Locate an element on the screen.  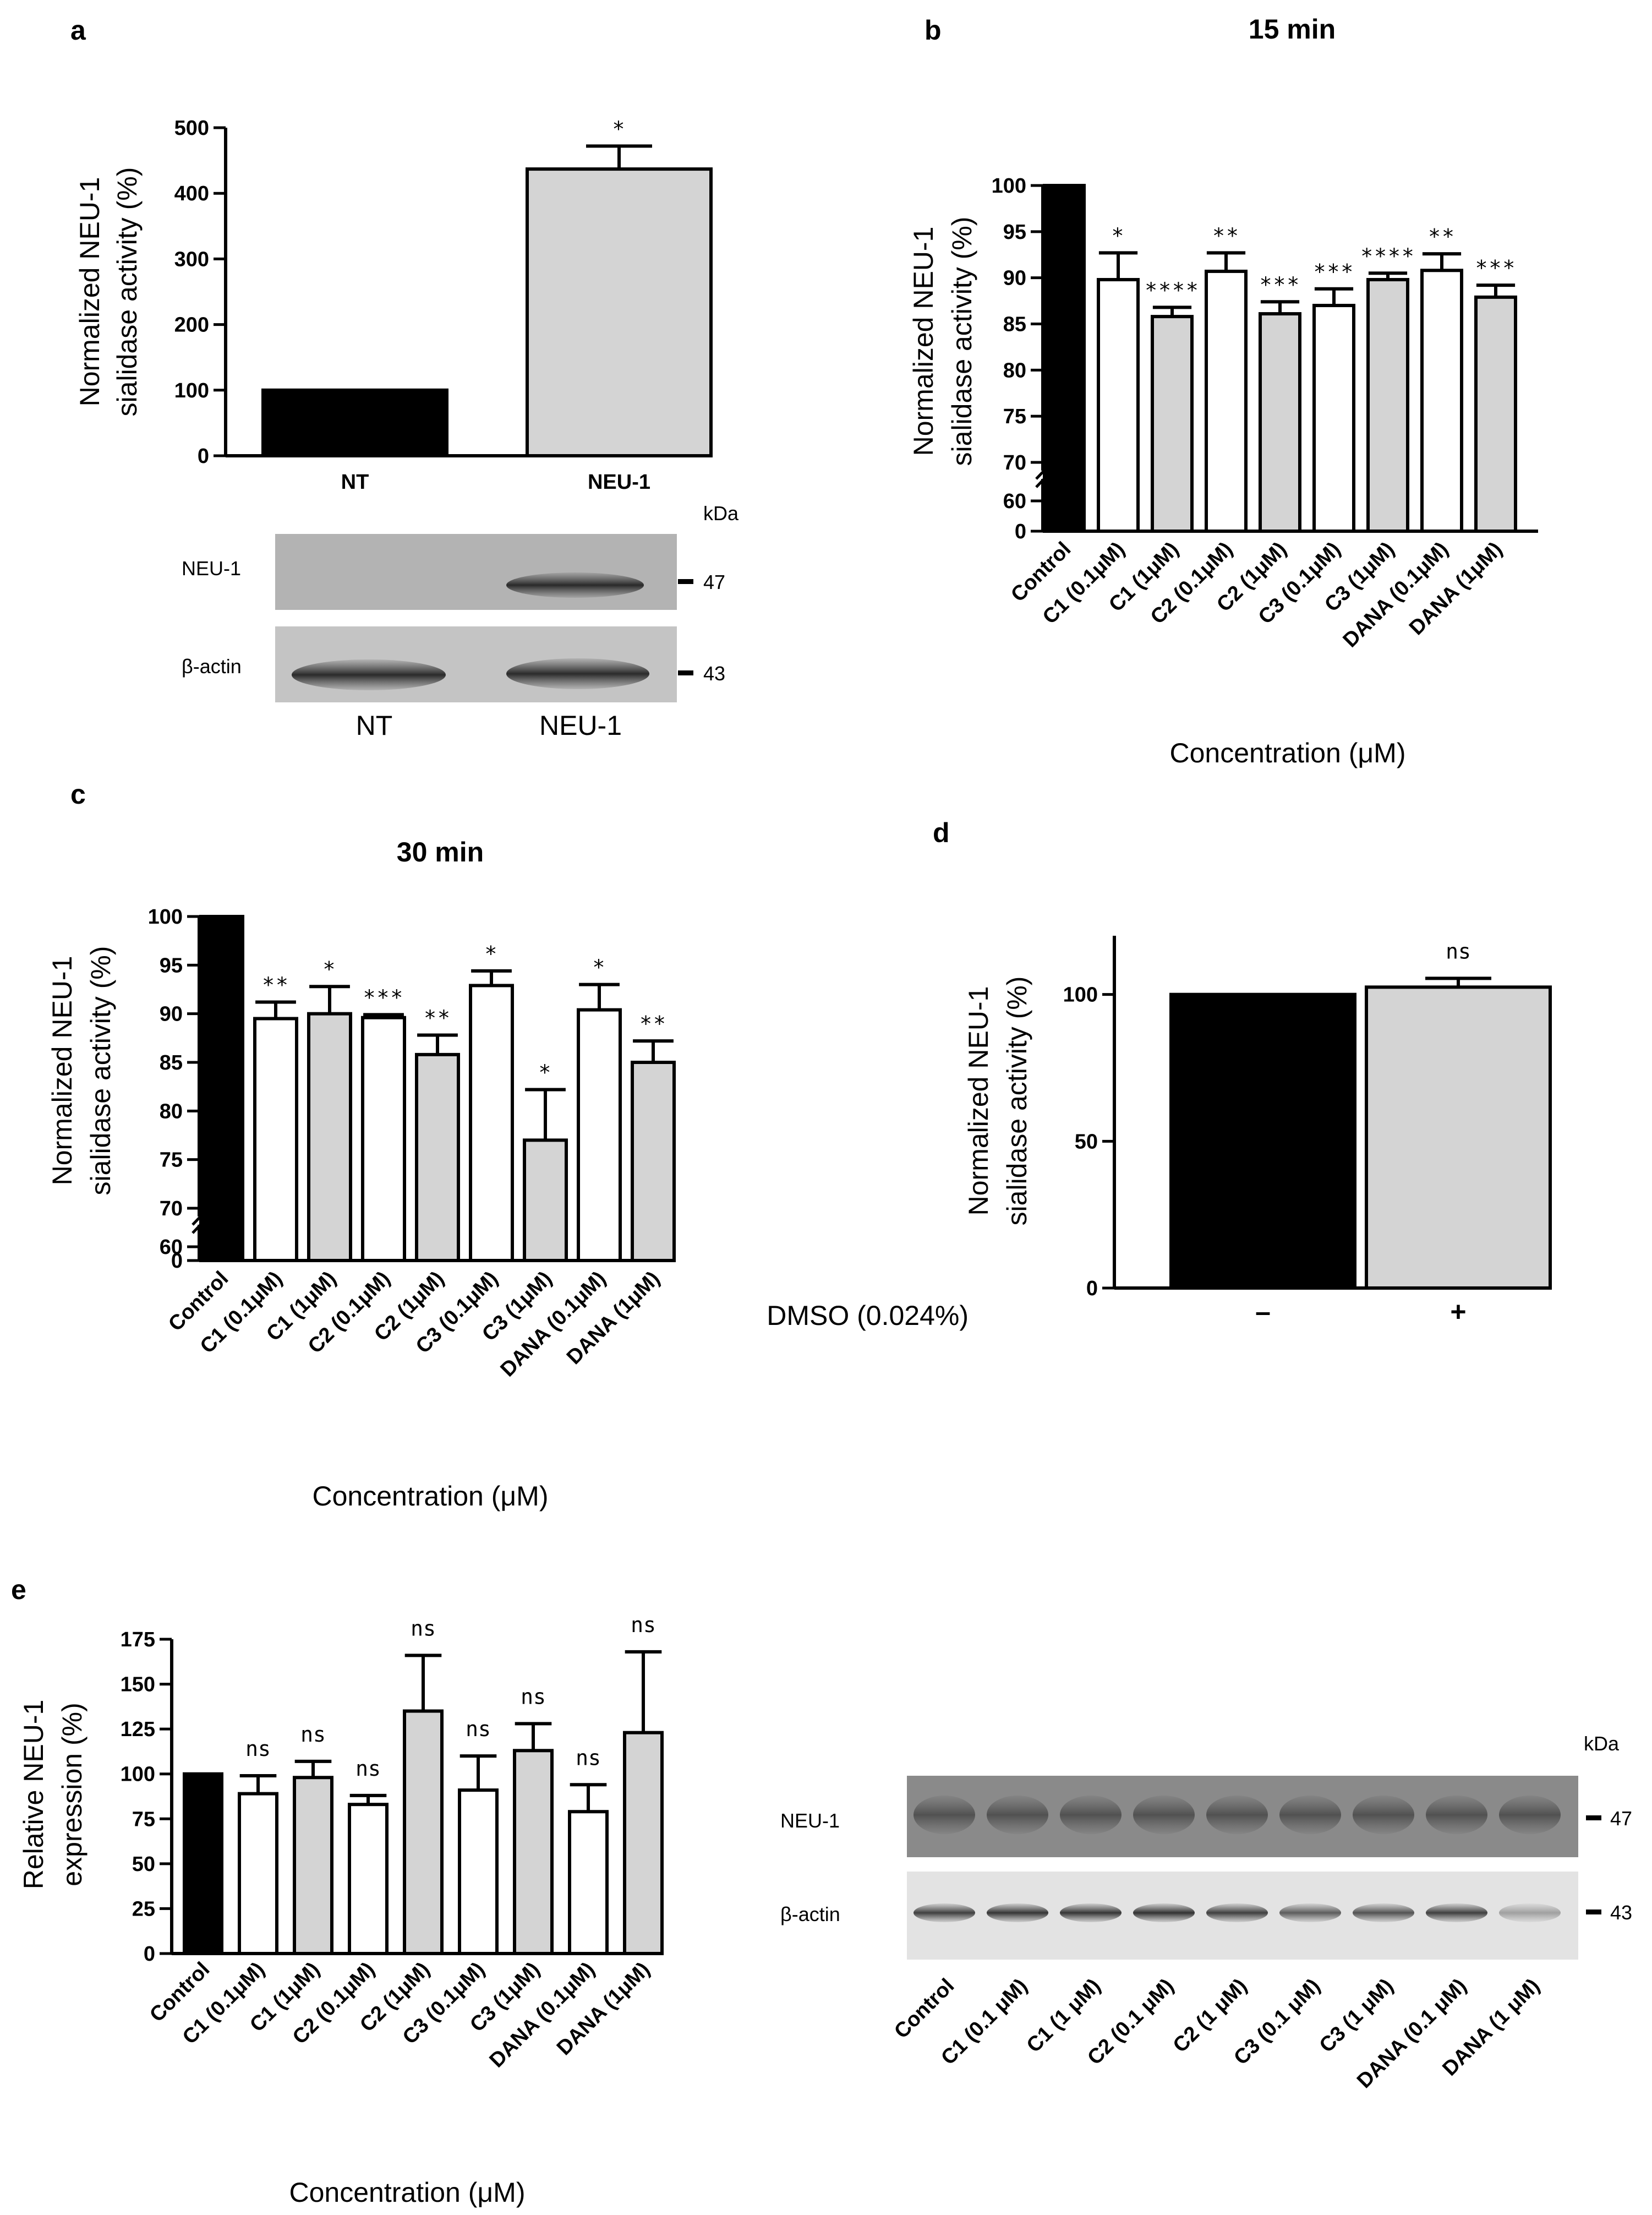
bar-c2-1-m is located at coordinates (438, 1157).